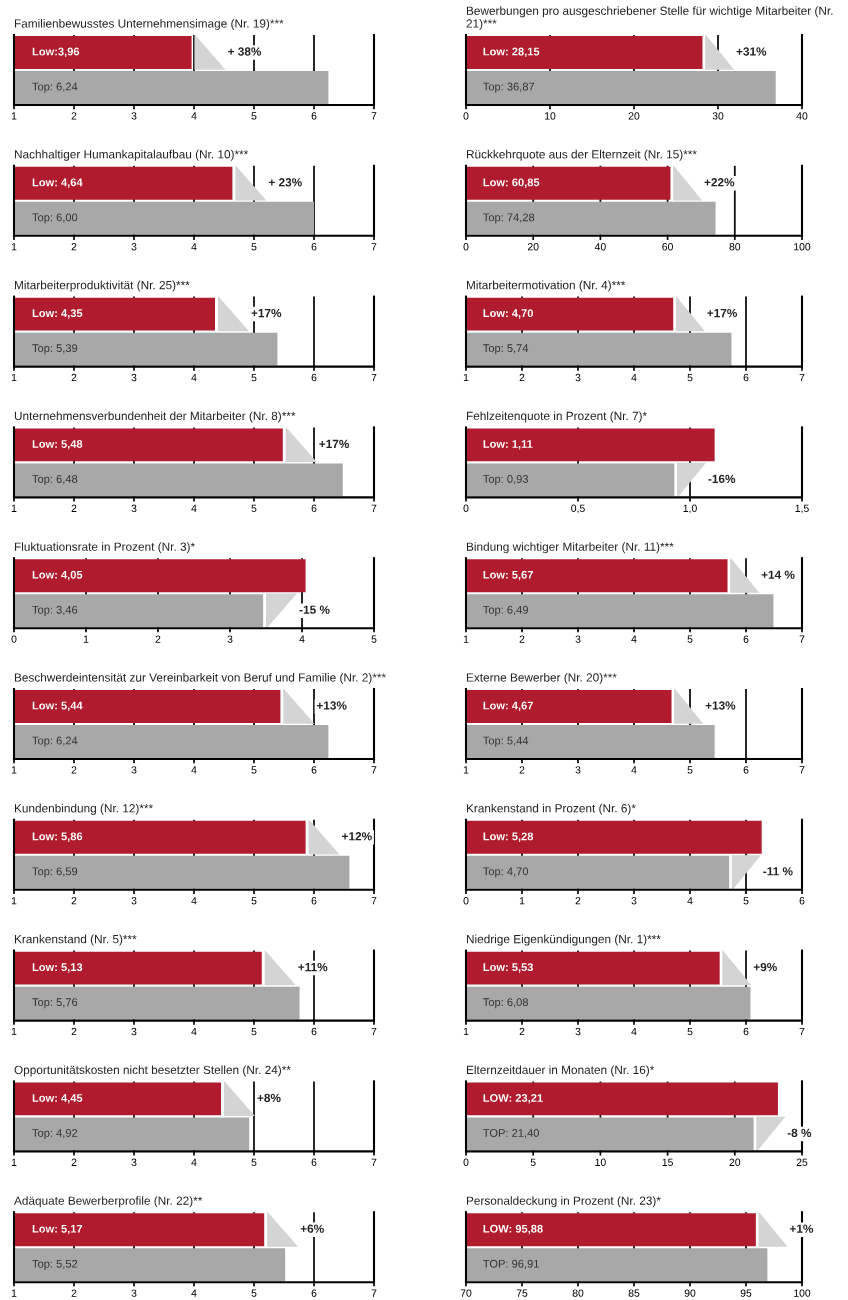  Describe the element at coordinates (55, 349) in the screenshot. I see `data-label: Top: 5,39` at that location.